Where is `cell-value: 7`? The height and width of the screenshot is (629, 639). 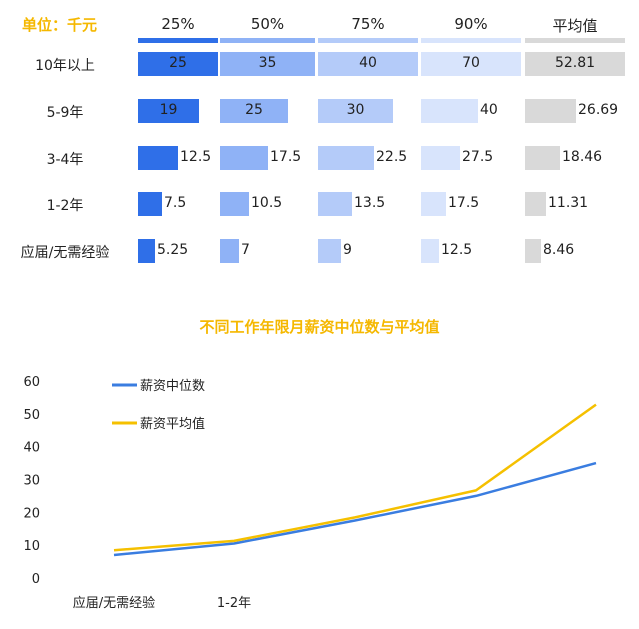
cell-value: 7 is located at coordinates (245, 250).